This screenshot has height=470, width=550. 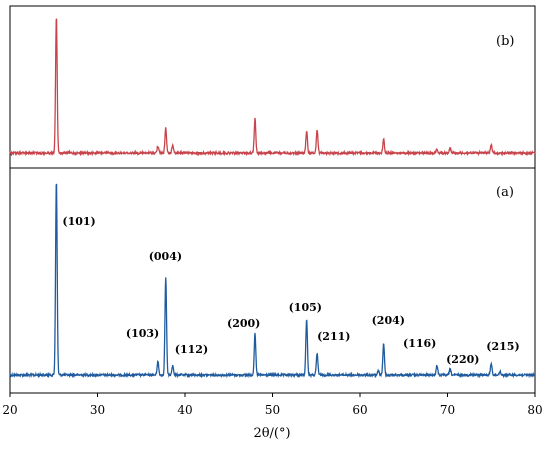 I want to click on peak-label: (112), so click(x=191, y=349).